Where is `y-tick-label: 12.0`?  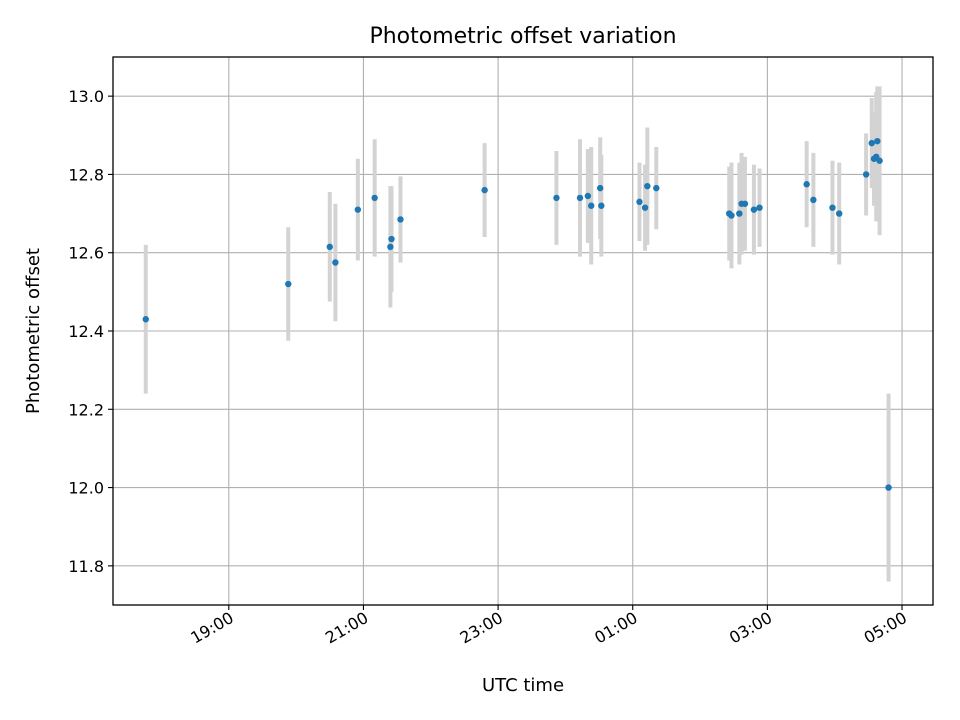 y-tick-label: 12.0 is located at coordinates (86, 488).